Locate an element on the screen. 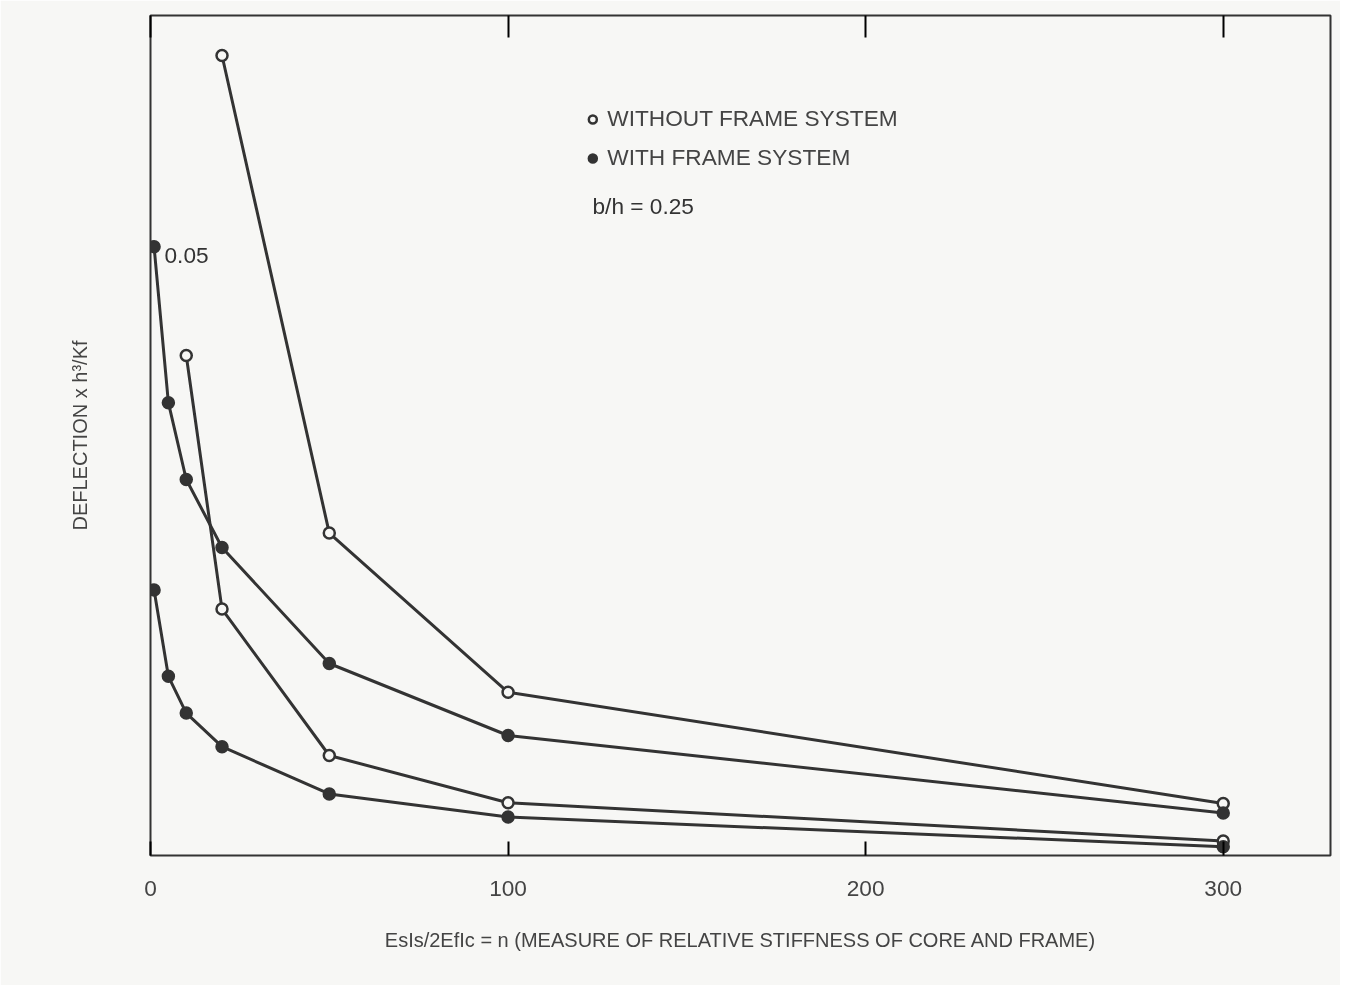 The width and height of the screenshot is (1346, 995). legend-label: WITHOUT FRAME SYSTEM is located at coordinates (752, 118).